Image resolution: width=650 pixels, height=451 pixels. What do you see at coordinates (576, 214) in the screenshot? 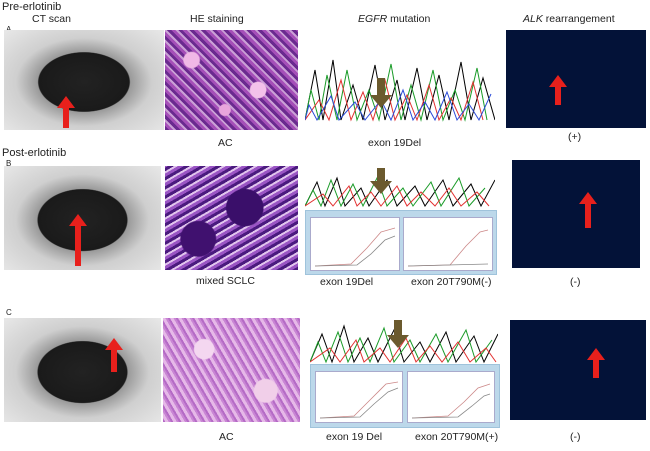
I see `fish-image-b` at bounding box center [576, 214].